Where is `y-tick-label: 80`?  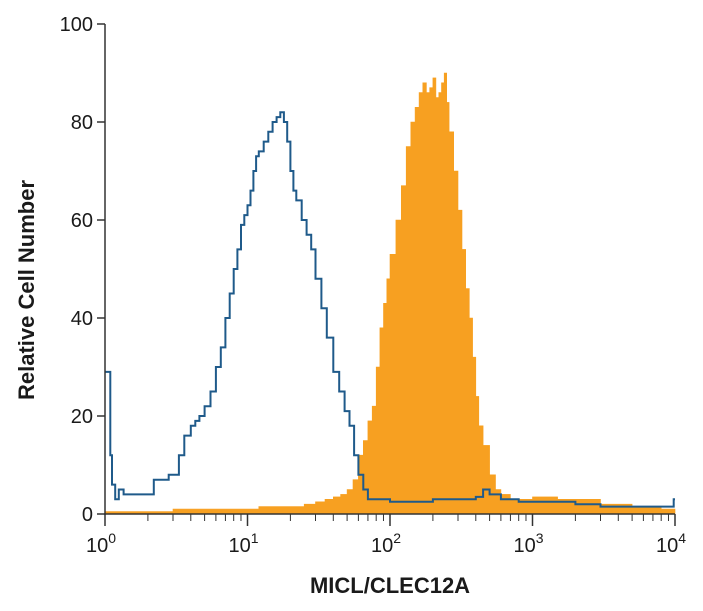 y-tick-label: 80 is located at coordinates (82, 123).